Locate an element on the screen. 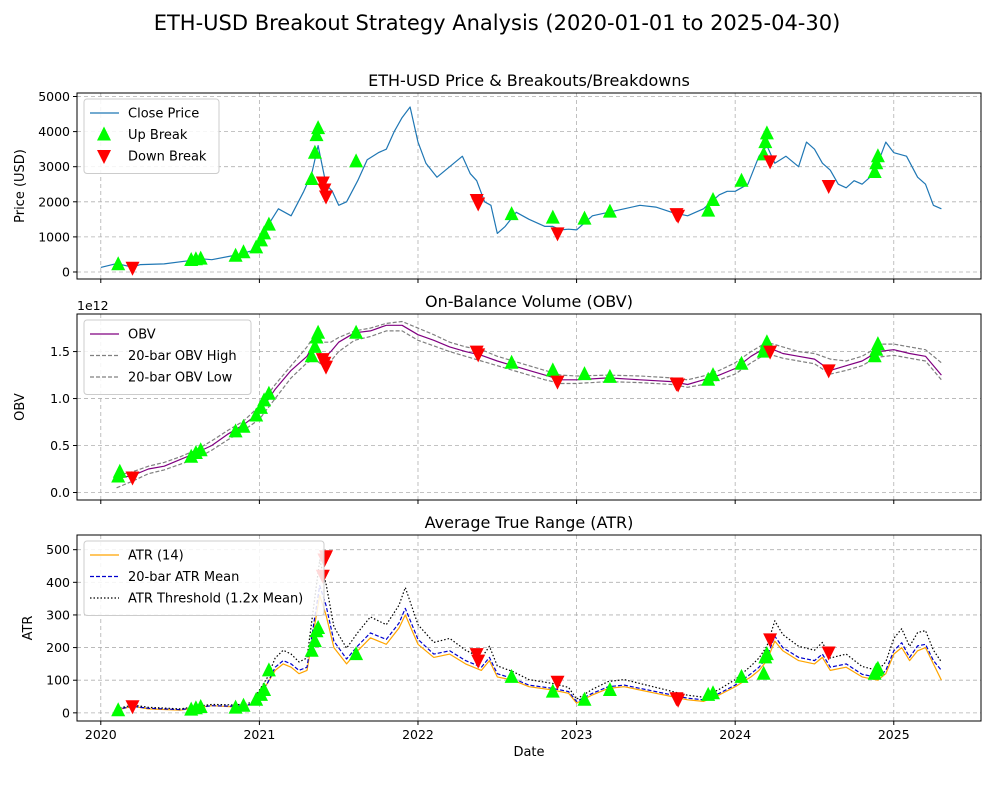  x-tick-label: 2020 is located at coordinates (101, 734).